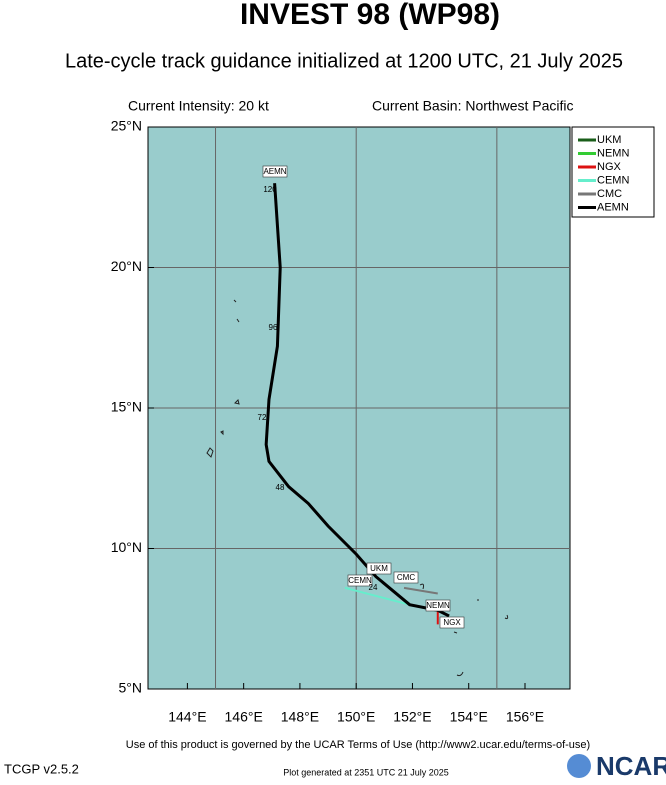 The image size is (666, 785). Describe the element at coordinates (613, 180) in the screenshot. I see `legend-label: CEMN` at that location.